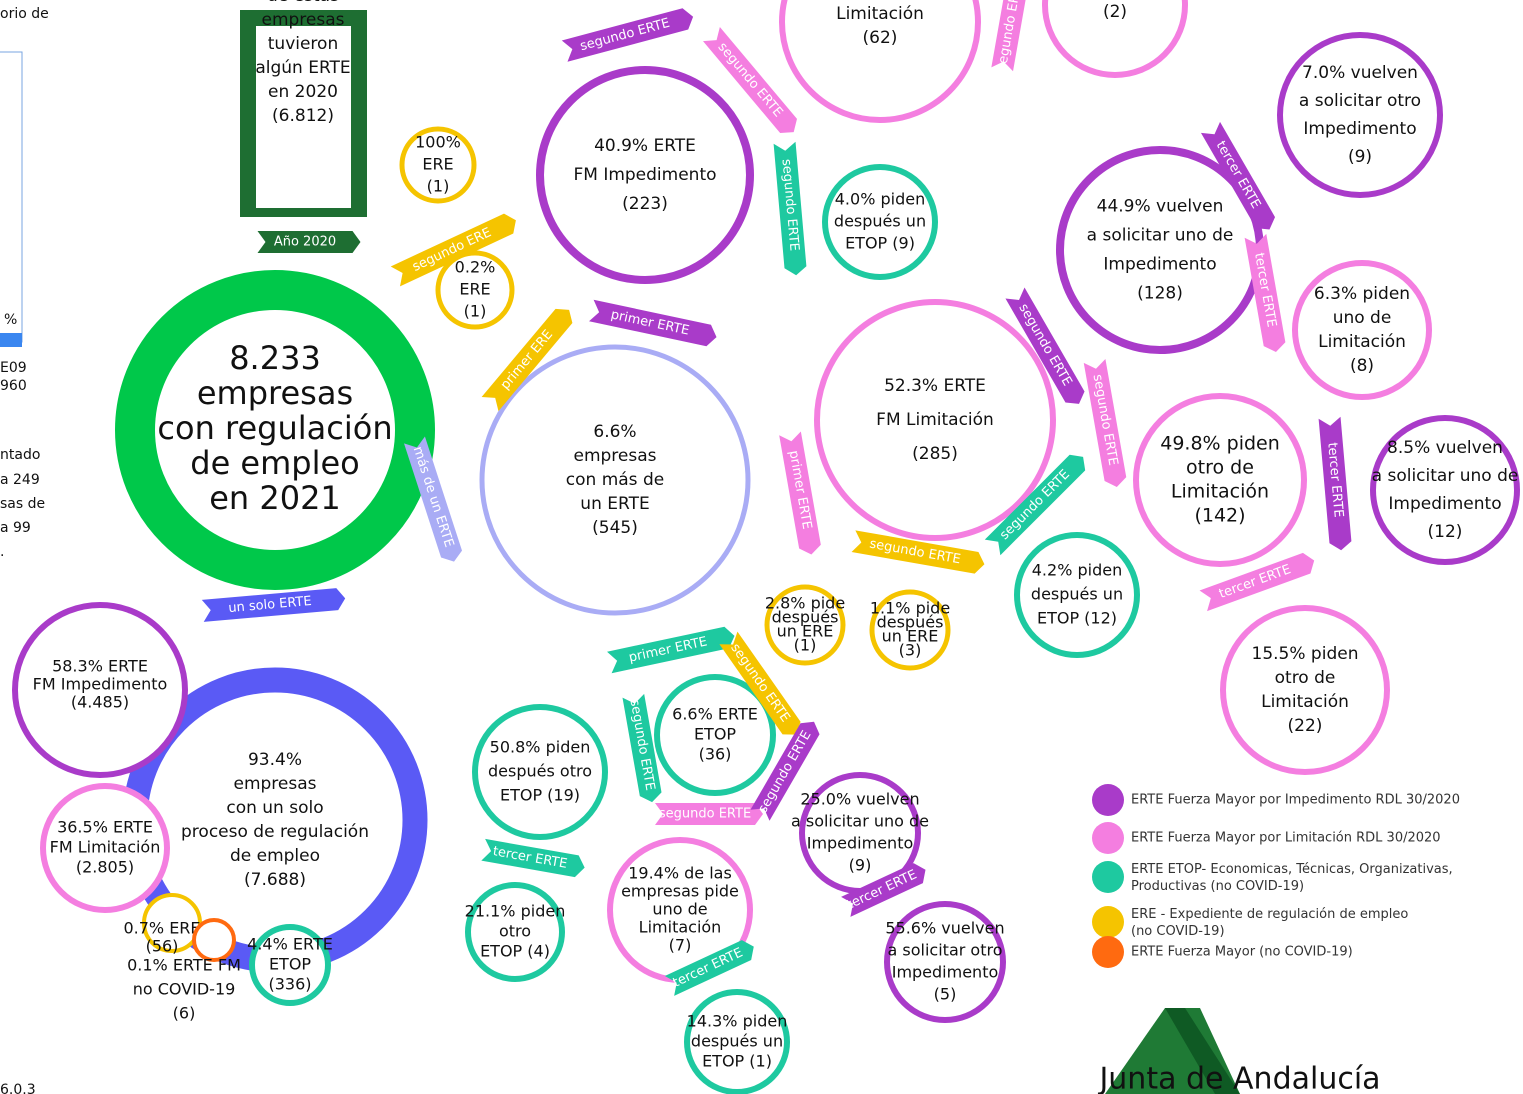  I want to click on node-label: 14.3% piden, so click(737, 1021).